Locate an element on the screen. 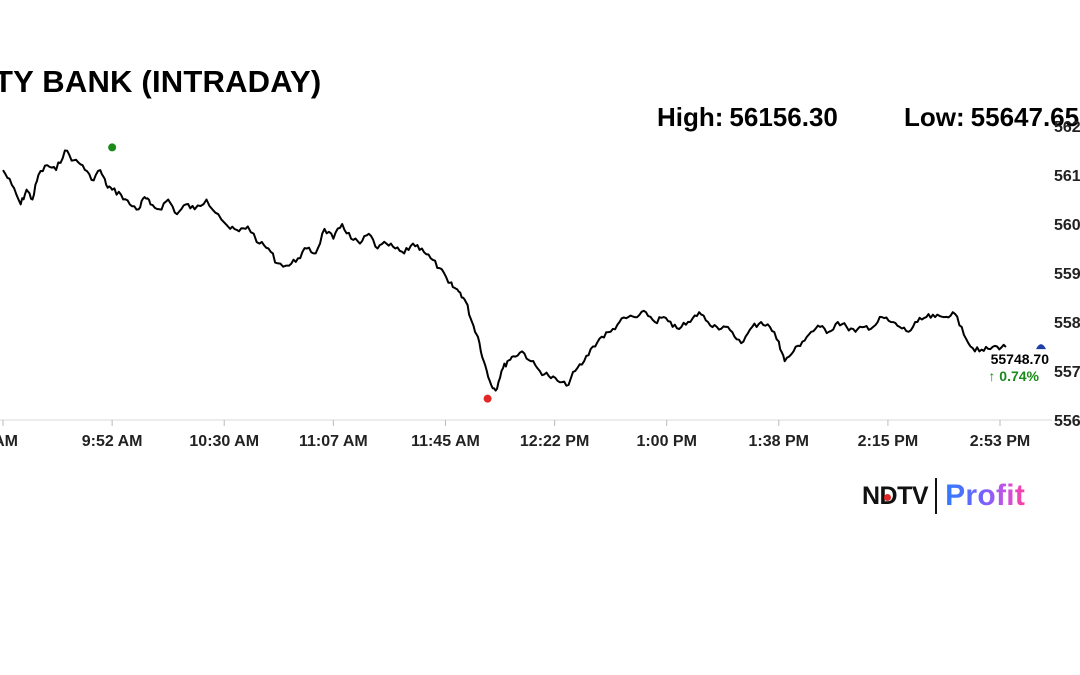  high-point-marker is located at coordinates (112, 147).